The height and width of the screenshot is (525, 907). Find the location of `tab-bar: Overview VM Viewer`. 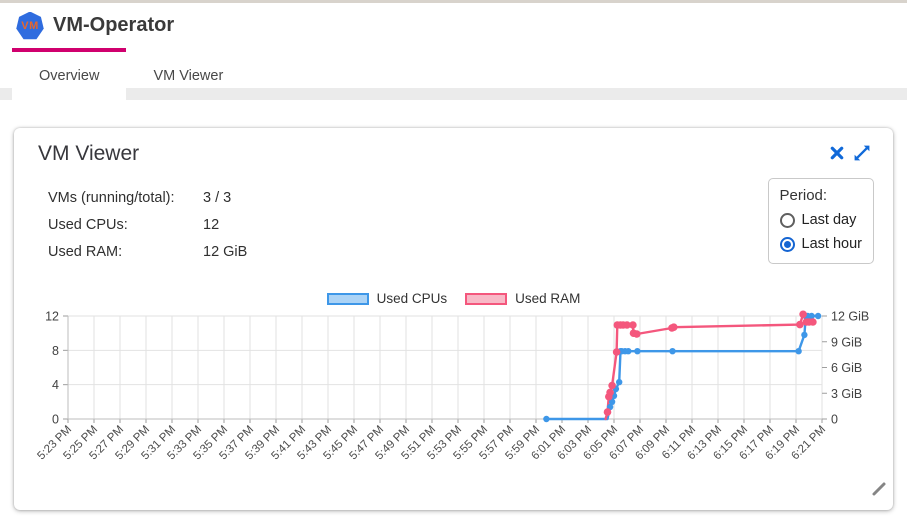

tab-bar: Overview VM Viewer is located at coordinates (453, 74).